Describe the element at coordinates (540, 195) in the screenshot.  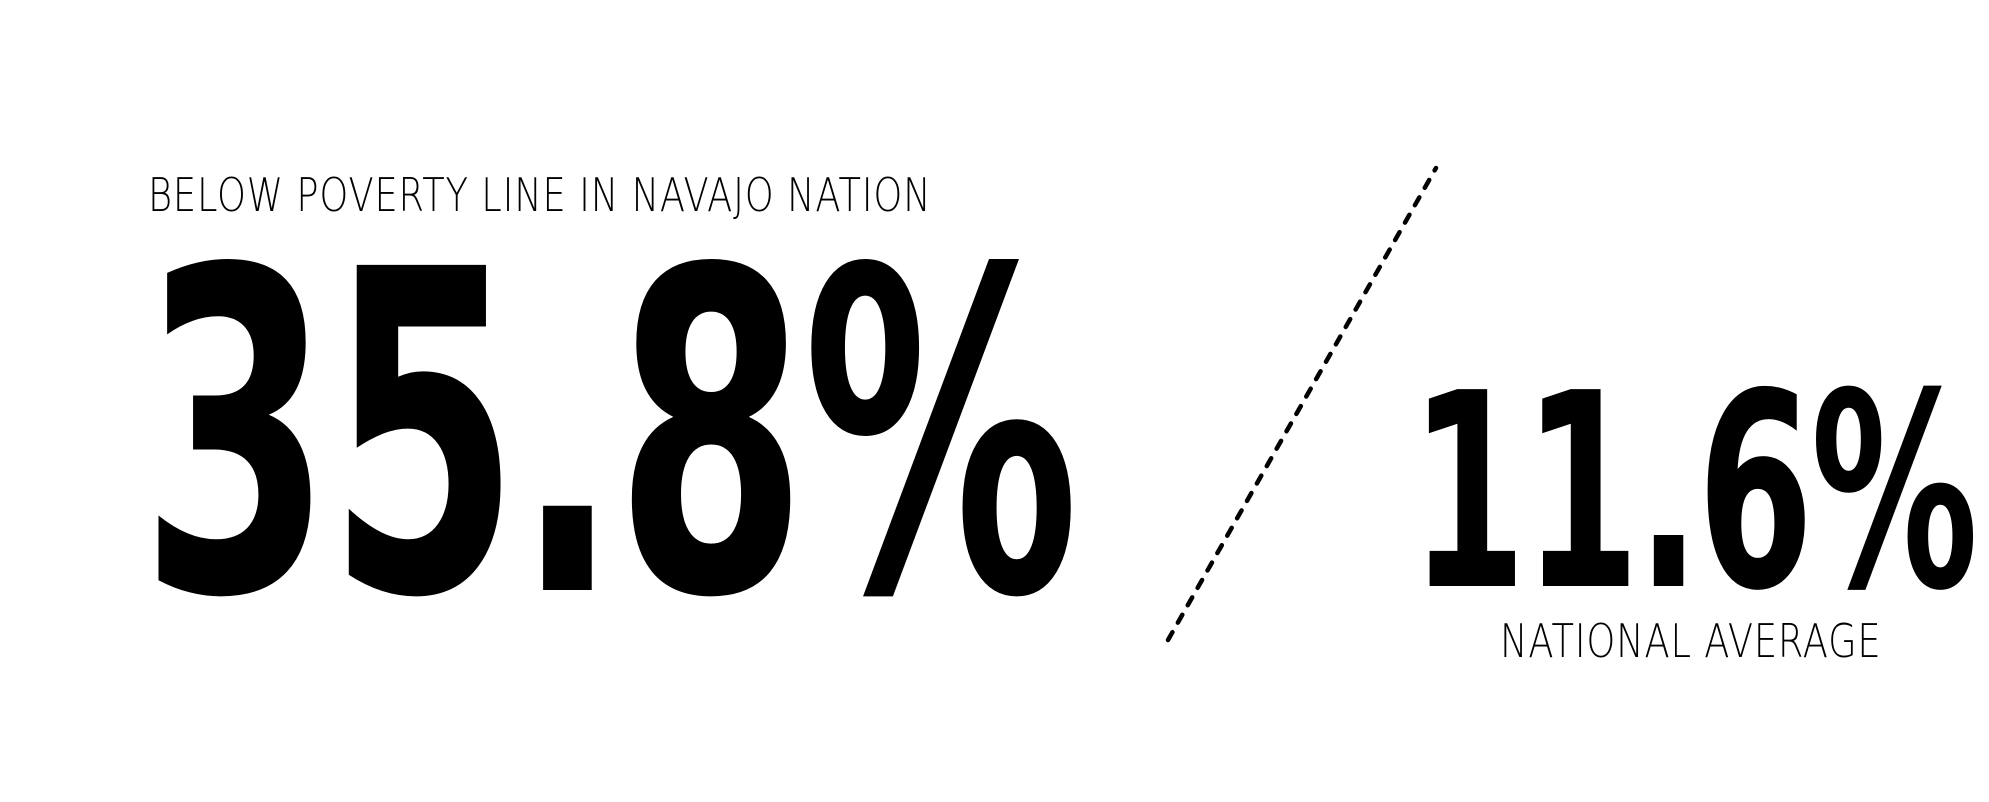
I see `navajo-poverty-label: BELOW POVERTY LINE IN NAVAJO NATION` at that location.